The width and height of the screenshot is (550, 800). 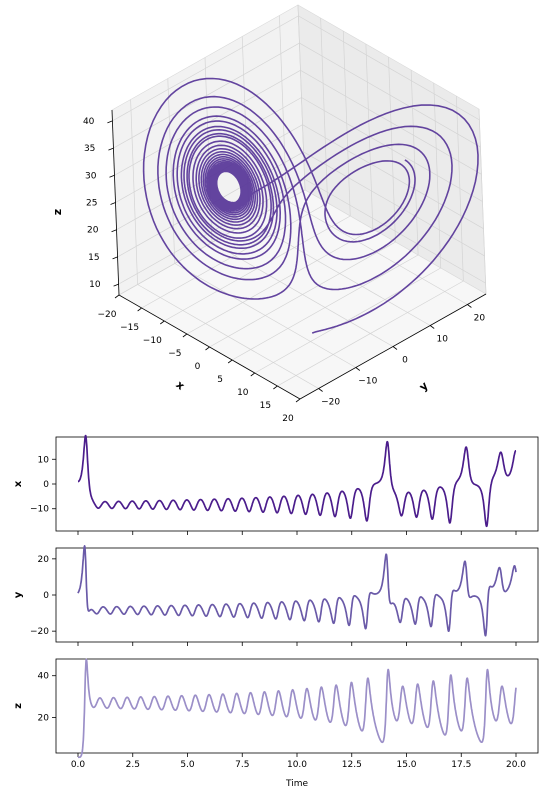 What do you see at coordinates (18, 706) in the screenshot?
I see `y-axis-label: z` at bounding box center [18, 706].